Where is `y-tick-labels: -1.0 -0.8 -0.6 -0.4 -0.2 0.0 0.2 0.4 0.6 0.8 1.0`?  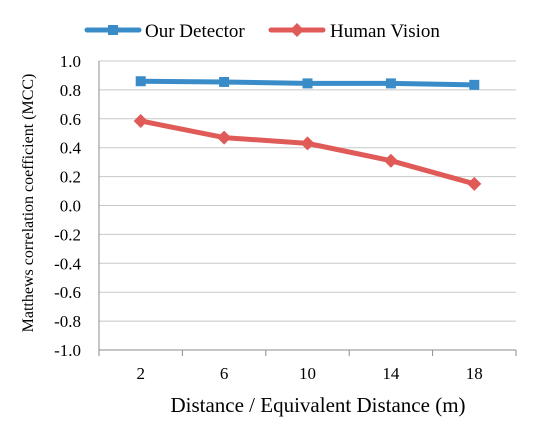
y-tick-labels: -1.0 -0.8 -0.6 -0.4 -0.2 0.0 0.2 0.4 0.6 0.8 1.0 is located at coordinates (67, 206).